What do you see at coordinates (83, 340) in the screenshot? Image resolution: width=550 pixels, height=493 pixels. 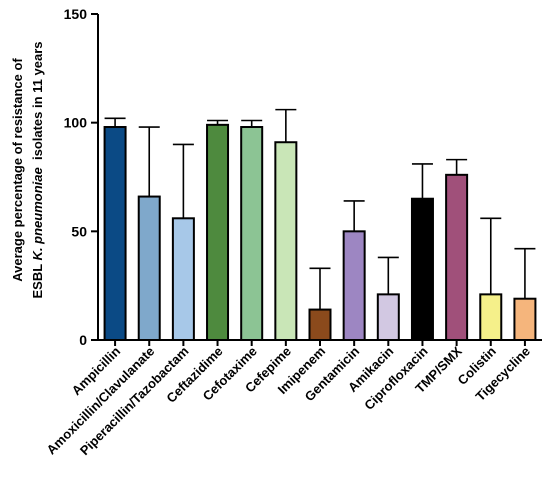 I see `y-tick-label: 0` at bounding box center [83, 340].